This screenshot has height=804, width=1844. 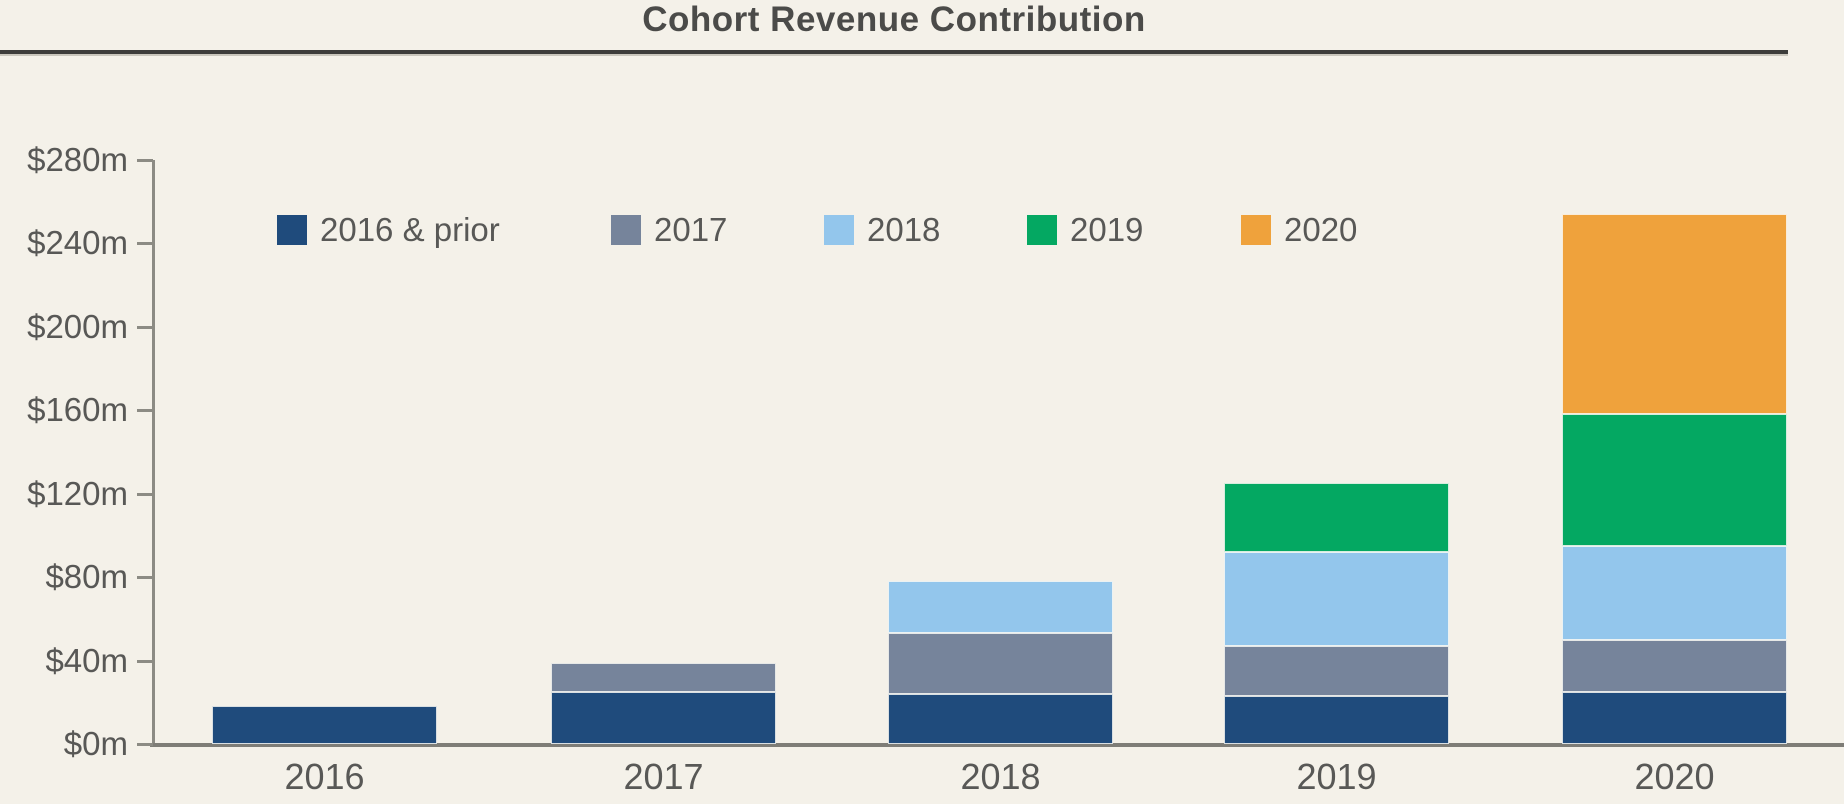 I want to click on legend-label: 2017, so click(x=691, y=229).